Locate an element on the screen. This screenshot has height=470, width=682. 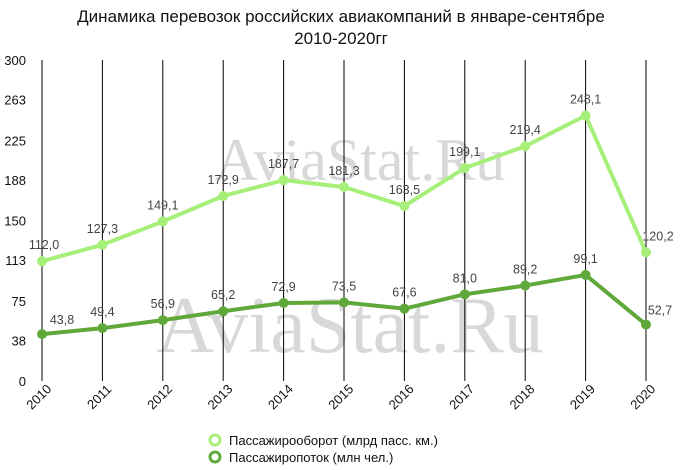
y-tick-label: 113 is located at coordinates (15, 260).